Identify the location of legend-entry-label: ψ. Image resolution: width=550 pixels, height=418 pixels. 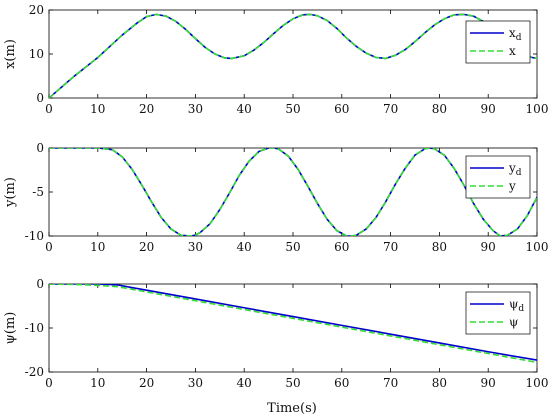
(513, 322).